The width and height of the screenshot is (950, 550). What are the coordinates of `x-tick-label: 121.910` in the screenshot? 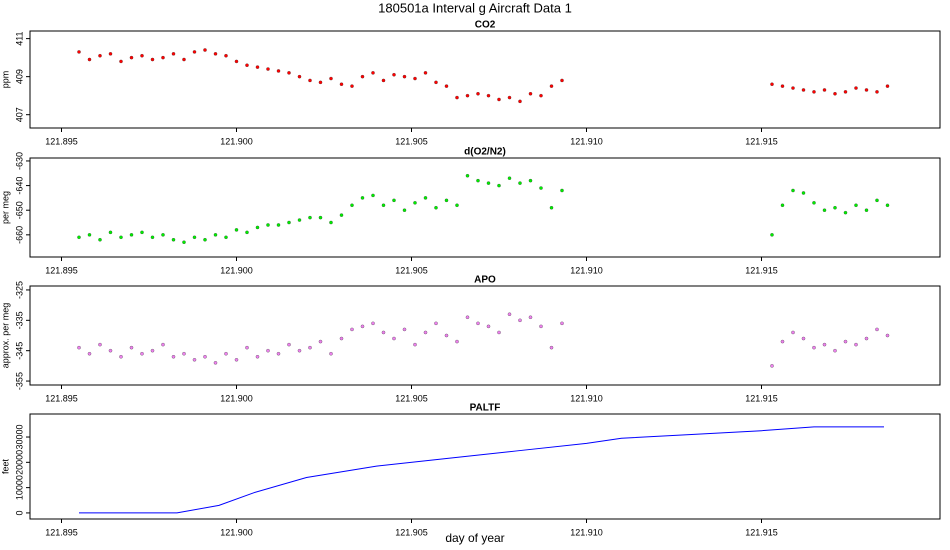 It's located at (586, 270).